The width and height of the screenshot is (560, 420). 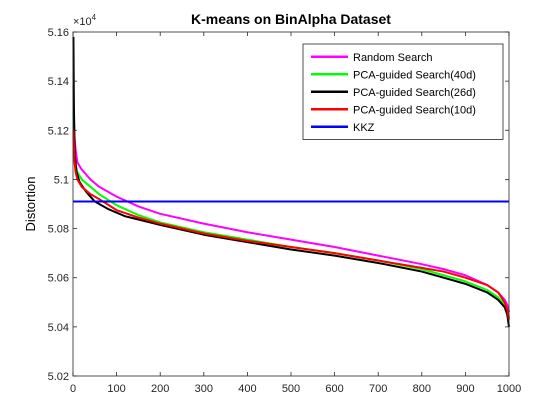 What do you see at coordinates (334, 389) in the screenshot?
I see `x-tick-label: 600` at bounding box center [334, 389].